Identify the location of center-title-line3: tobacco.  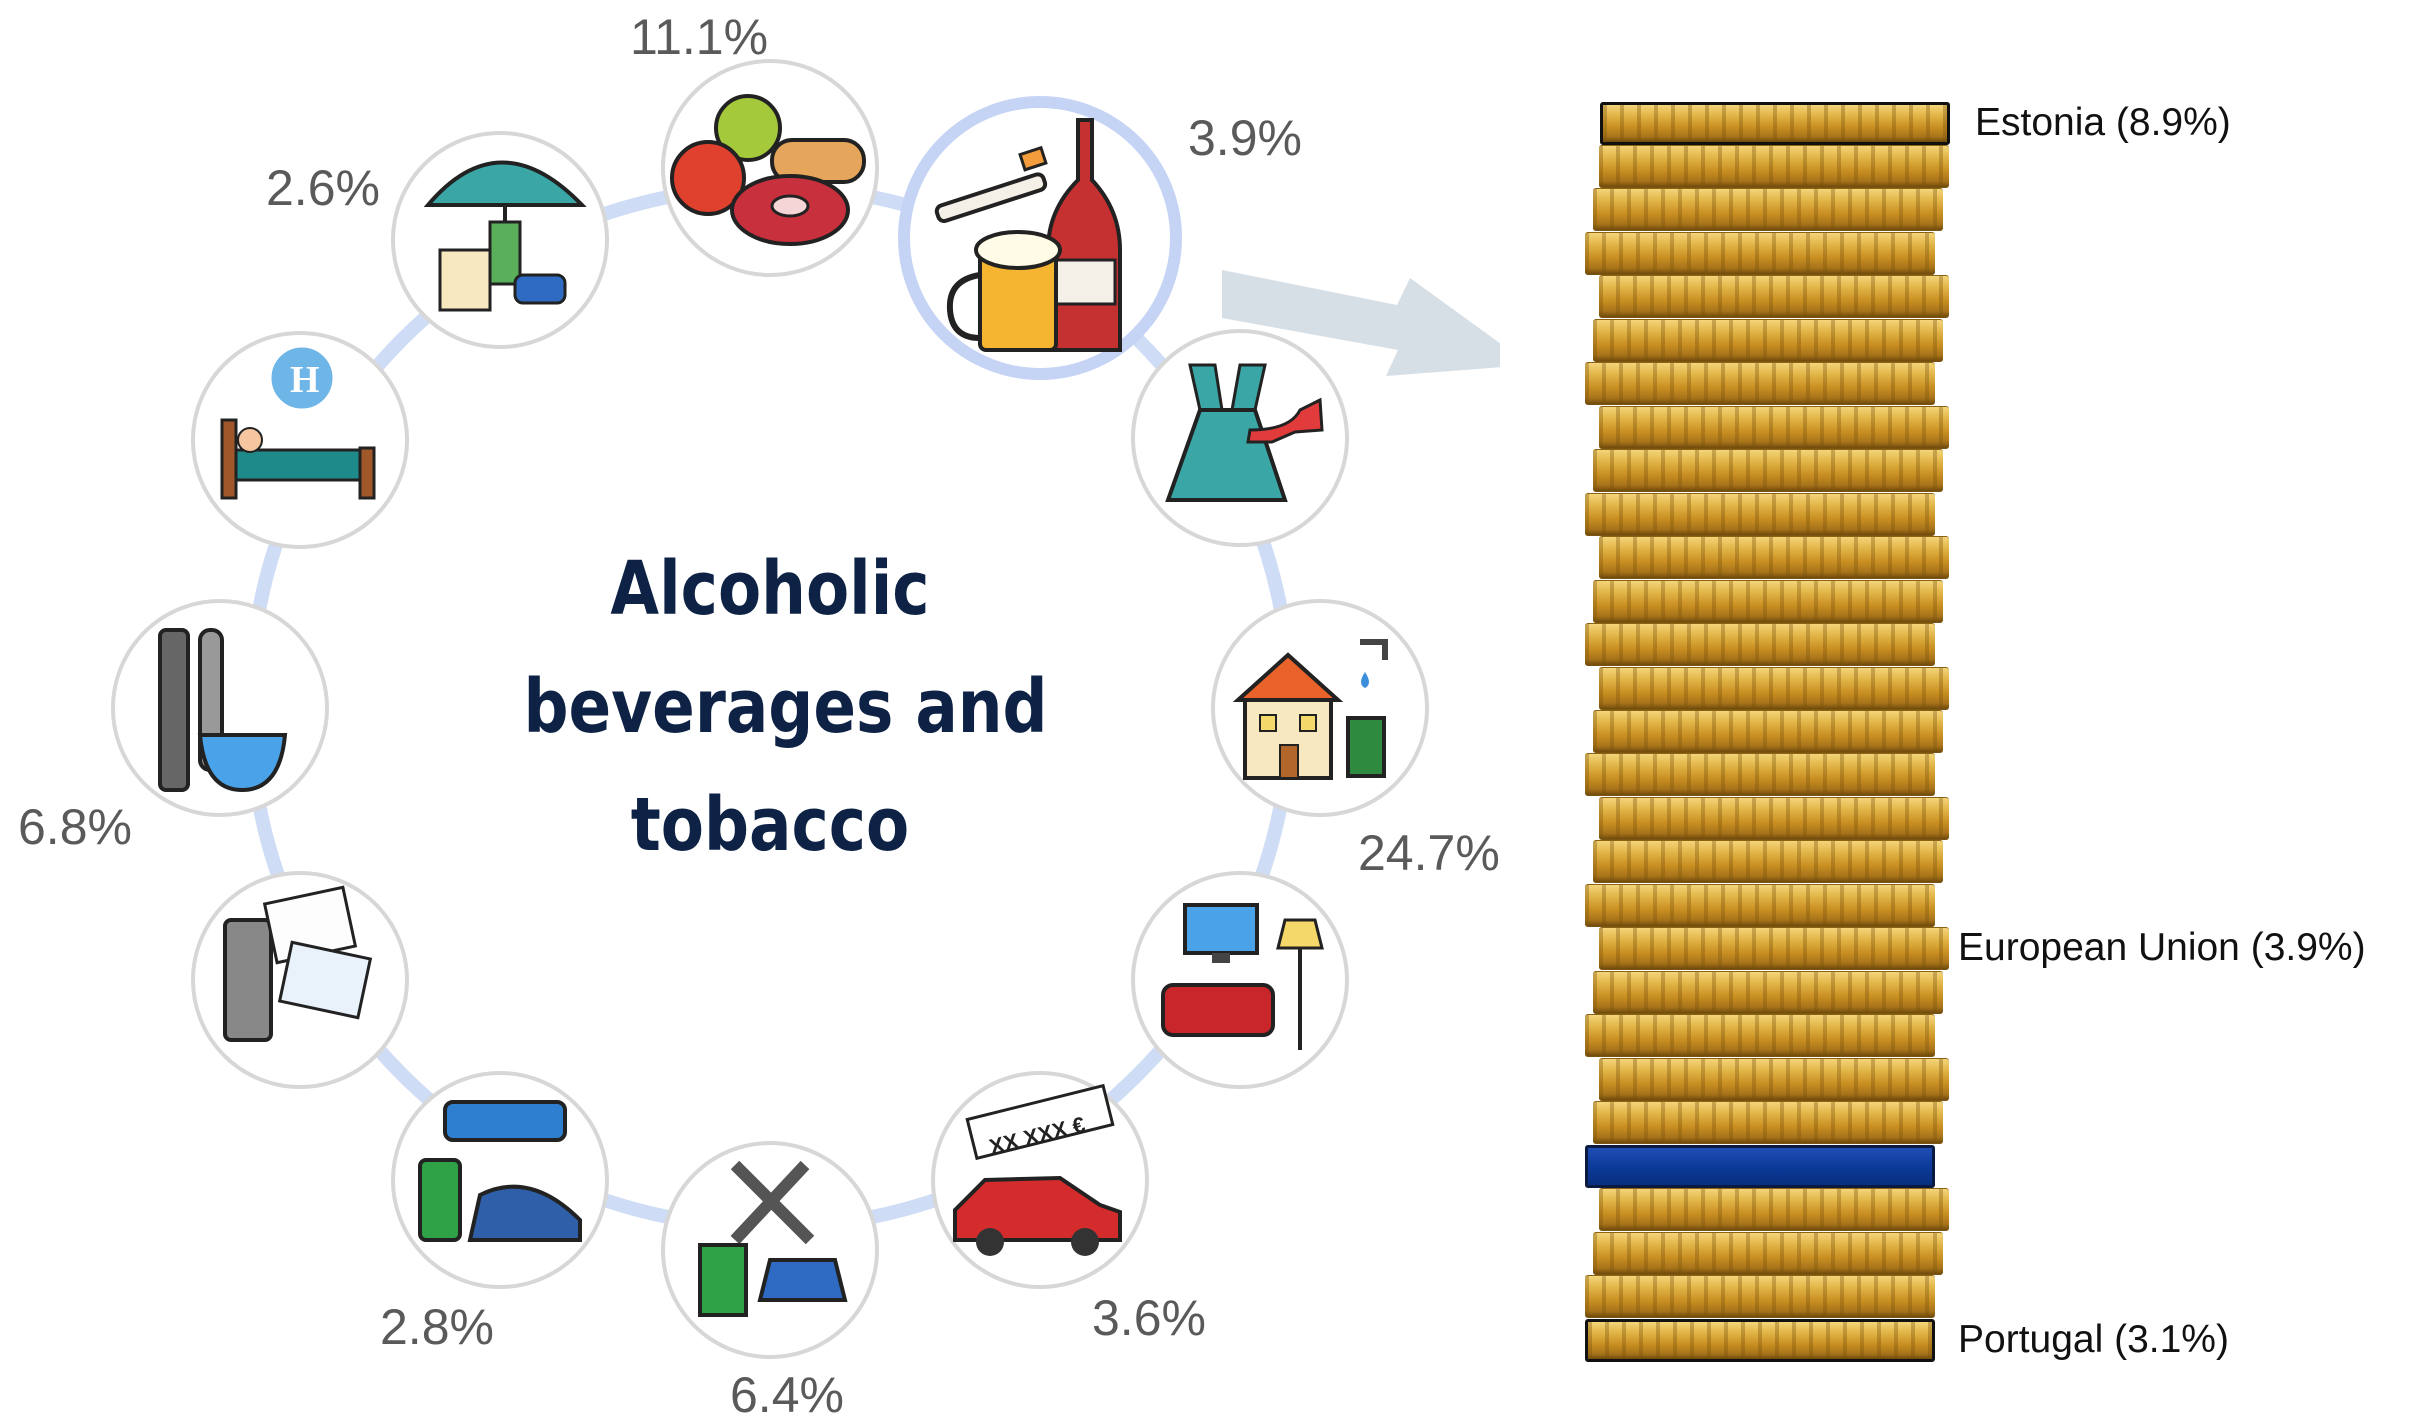
(770, 825).